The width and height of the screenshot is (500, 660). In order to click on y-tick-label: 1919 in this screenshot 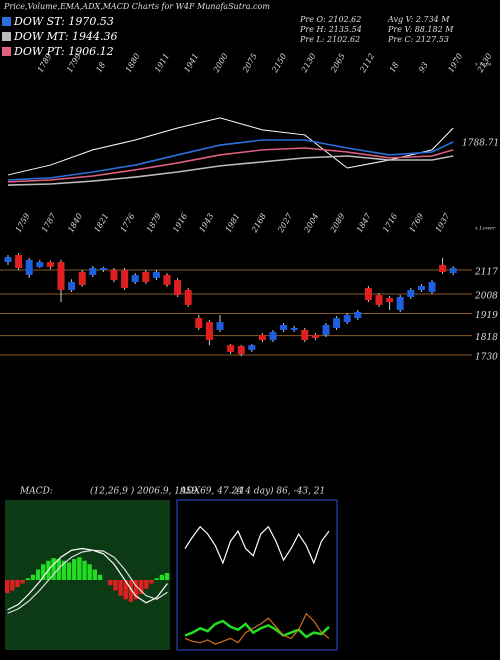, I will do `click(486, 316)`.